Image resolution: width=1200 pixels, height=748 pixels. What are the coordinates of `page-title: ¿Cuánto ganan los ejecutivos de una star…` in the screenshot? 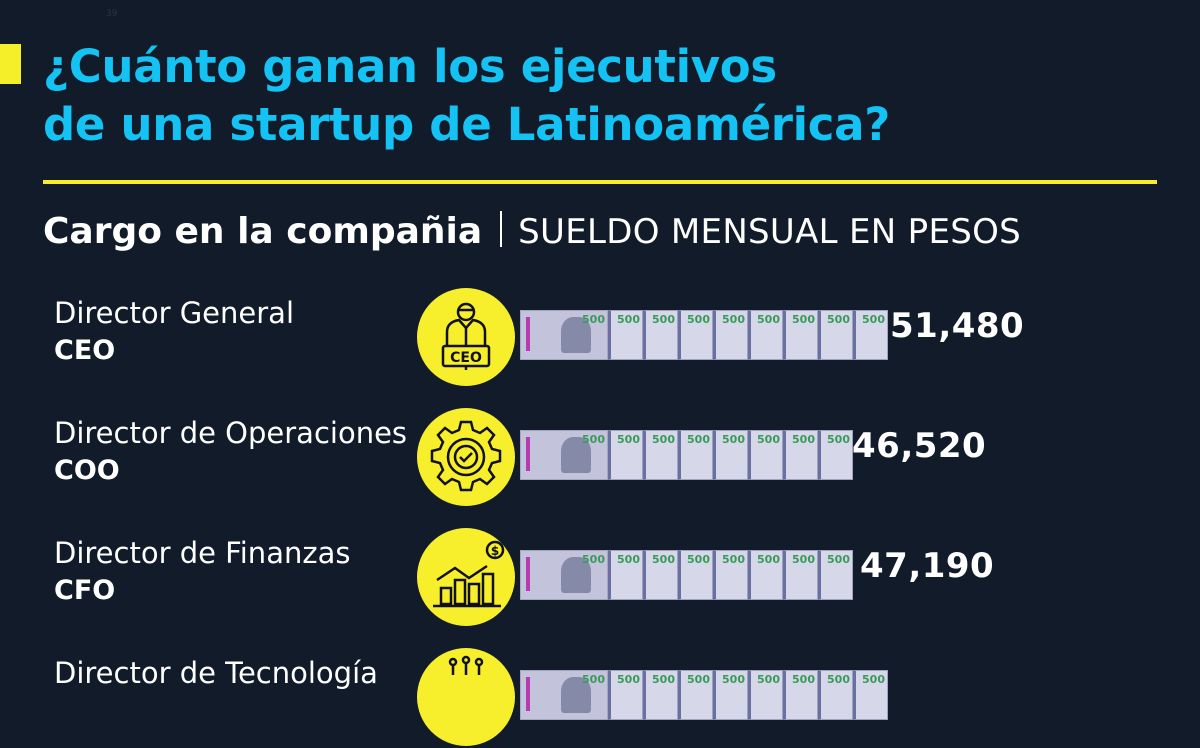 It's located at (466, 96).